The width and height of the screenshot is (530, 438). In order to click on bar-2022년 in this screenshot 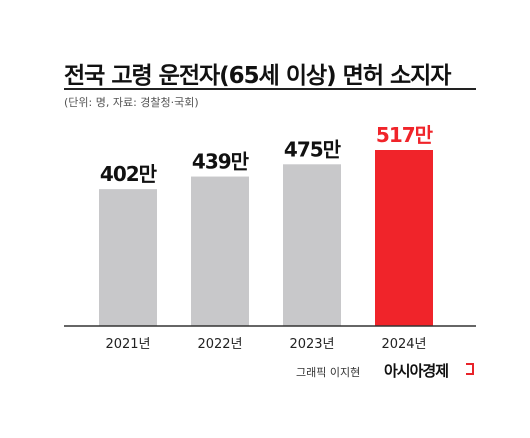, I will do `click(220, 251)`.